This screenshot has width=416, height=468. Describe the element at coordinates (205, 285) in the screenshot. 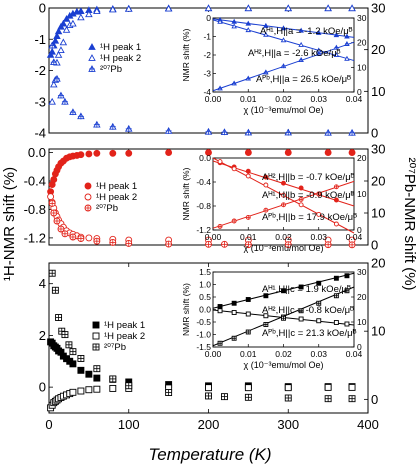

I see `inset-y-left-tick-label: 1.0` at that location.